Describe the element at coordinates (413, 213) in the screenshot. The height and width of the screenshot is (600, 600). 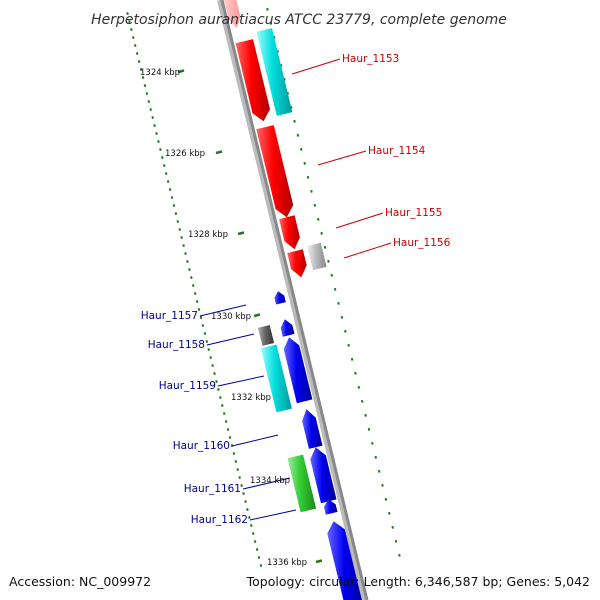
I see `gene-label: Haur_1155` at that location.